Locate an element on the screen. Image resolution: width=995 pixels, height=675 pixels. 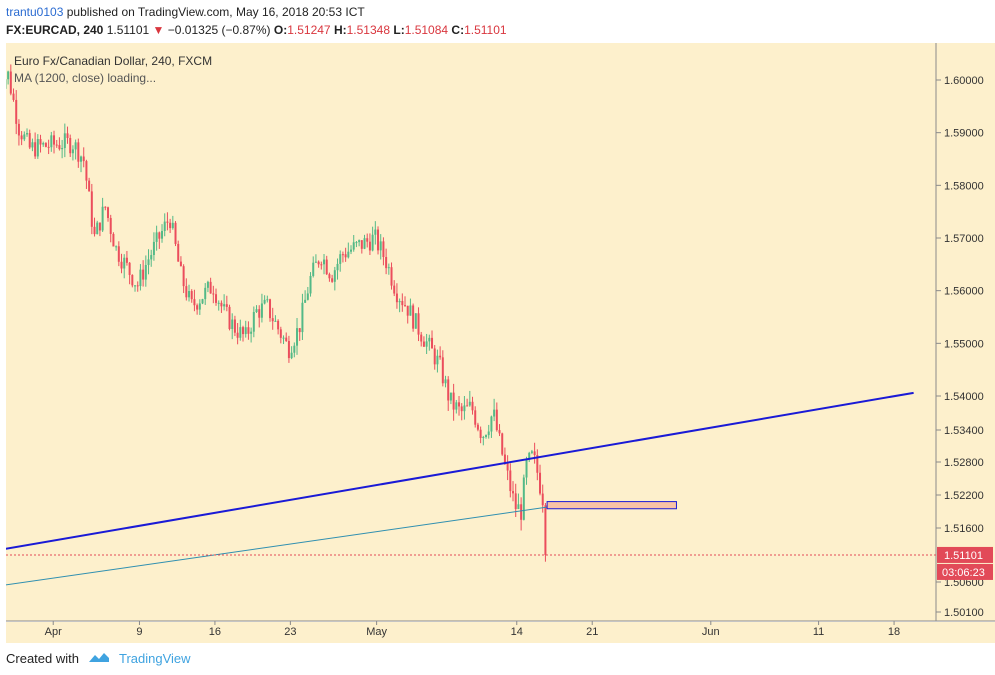
author-link: trantu0103 is located at coordinates (35, 12).